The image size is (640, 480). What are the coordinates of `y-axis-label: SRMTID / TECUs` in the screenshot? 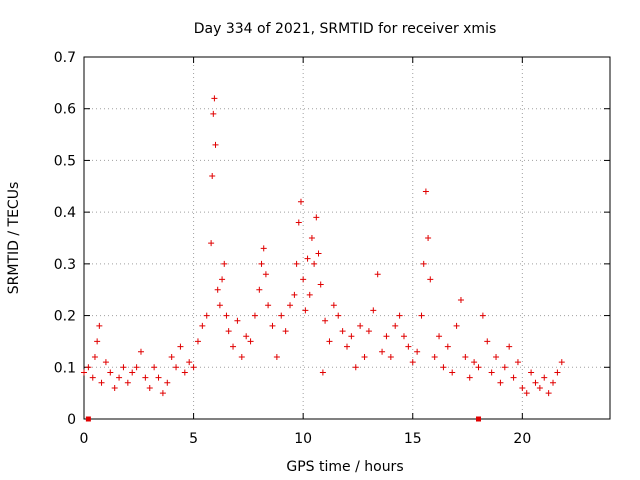 It's located at (14, 238).